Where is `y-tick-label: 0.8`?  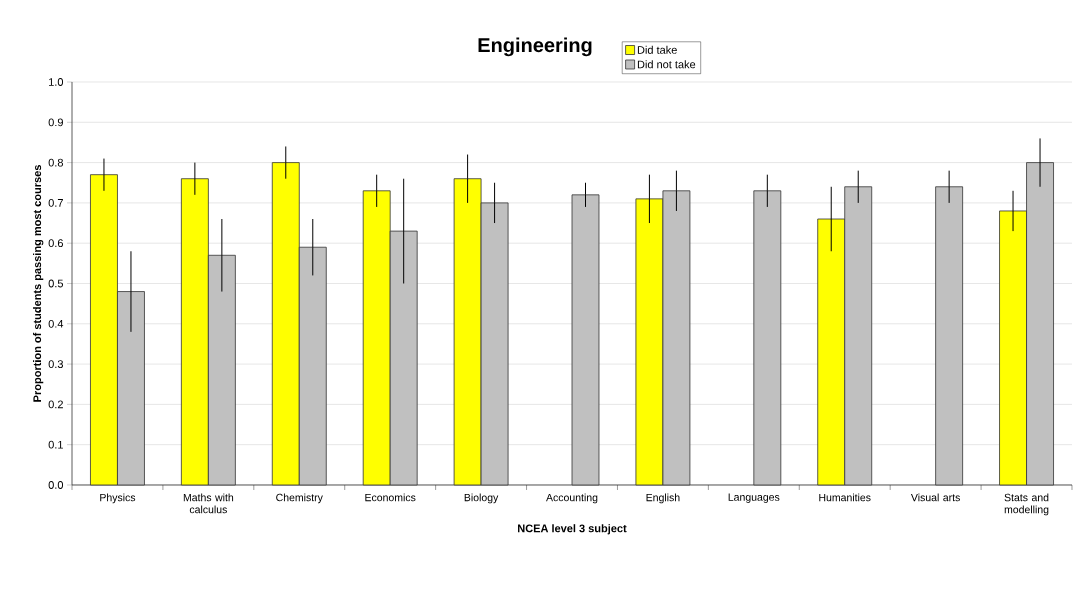 y-tick-label: 0.8 is located at coordinates (55, 162).